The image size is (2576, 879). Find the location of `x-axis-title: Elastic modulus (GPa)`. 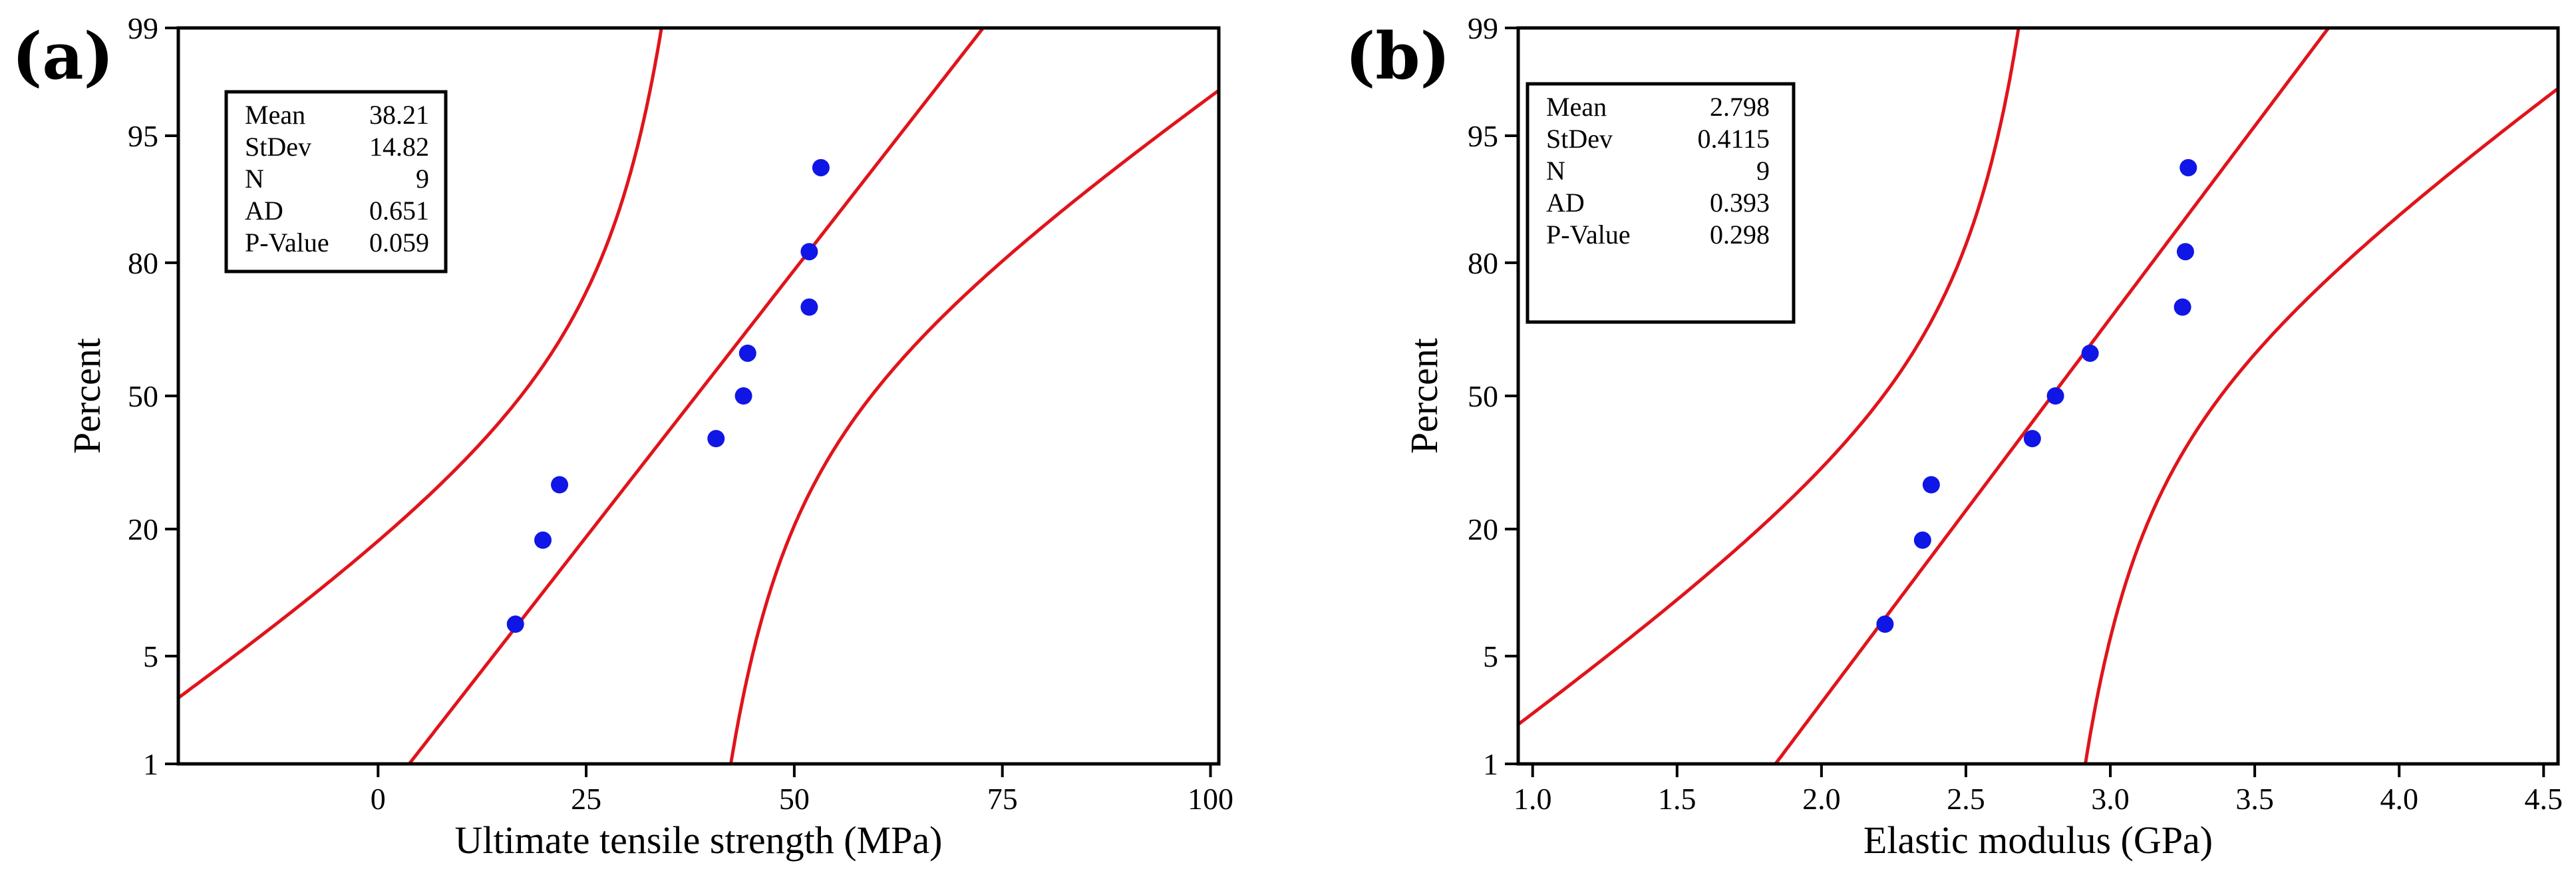

x-axis-title: Elastic modulus (GPa) is located at coordinates (2038, 840).